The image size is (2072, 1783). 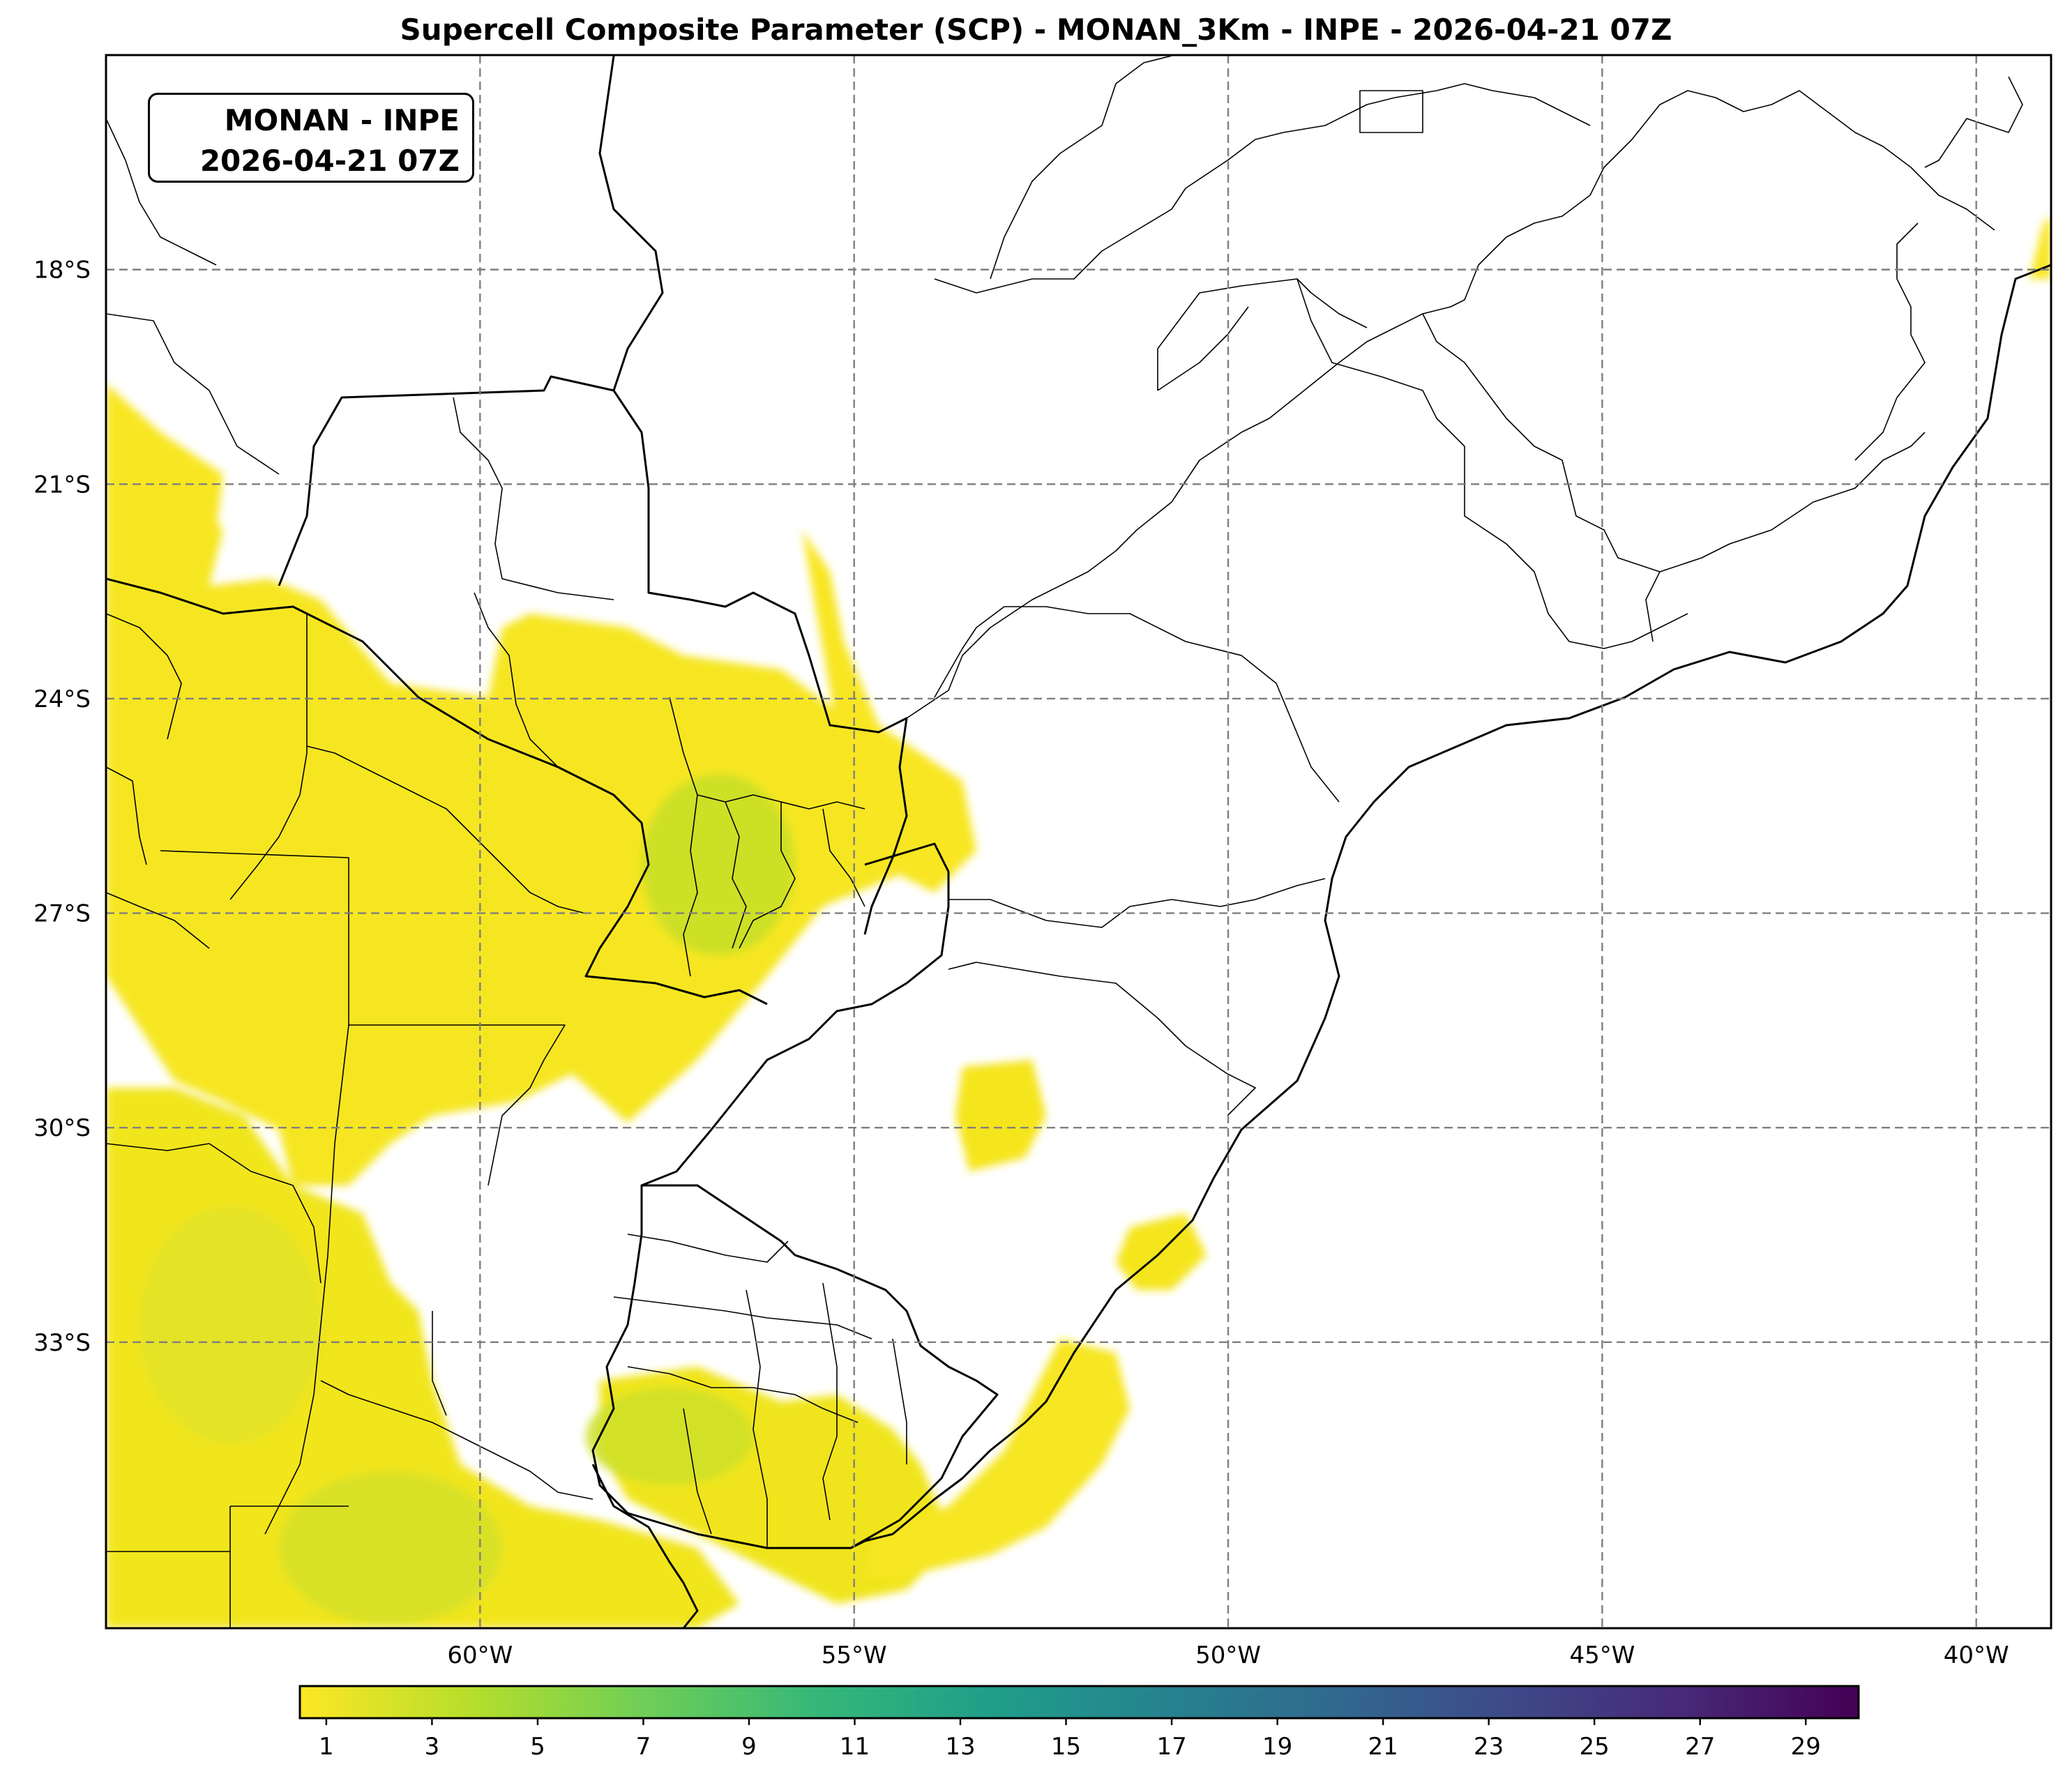 I want to click on lat-tick-label: 21°S, so click(x=62, y=485).